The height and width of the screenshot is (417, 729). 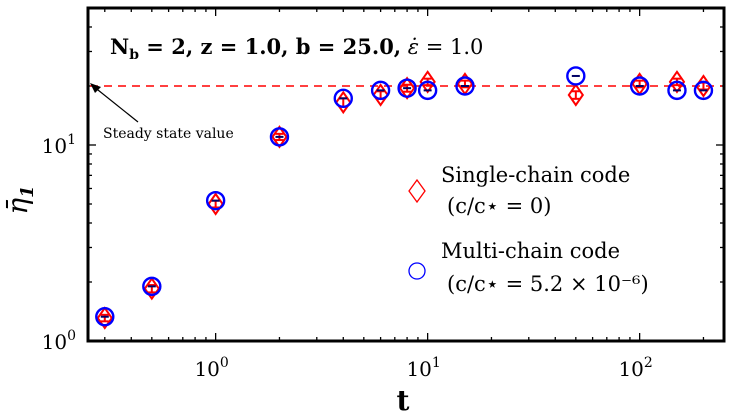 What do you see at coordinates (403, 400) in the screenshot?
I see `x-axis-label: t` at bounding box center [403, 400].